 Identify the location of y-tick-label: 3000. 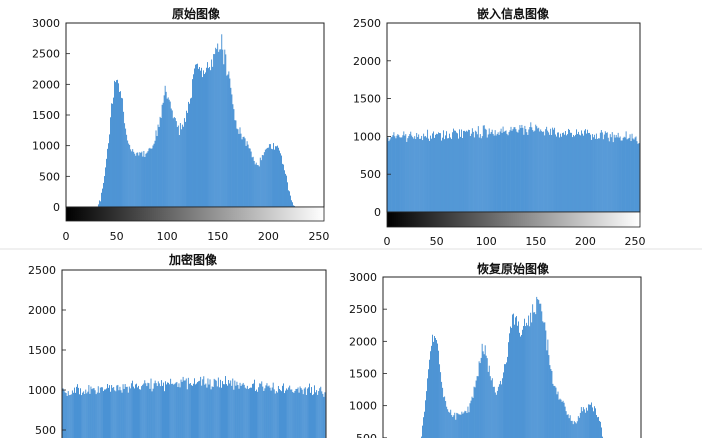
(363, 277).